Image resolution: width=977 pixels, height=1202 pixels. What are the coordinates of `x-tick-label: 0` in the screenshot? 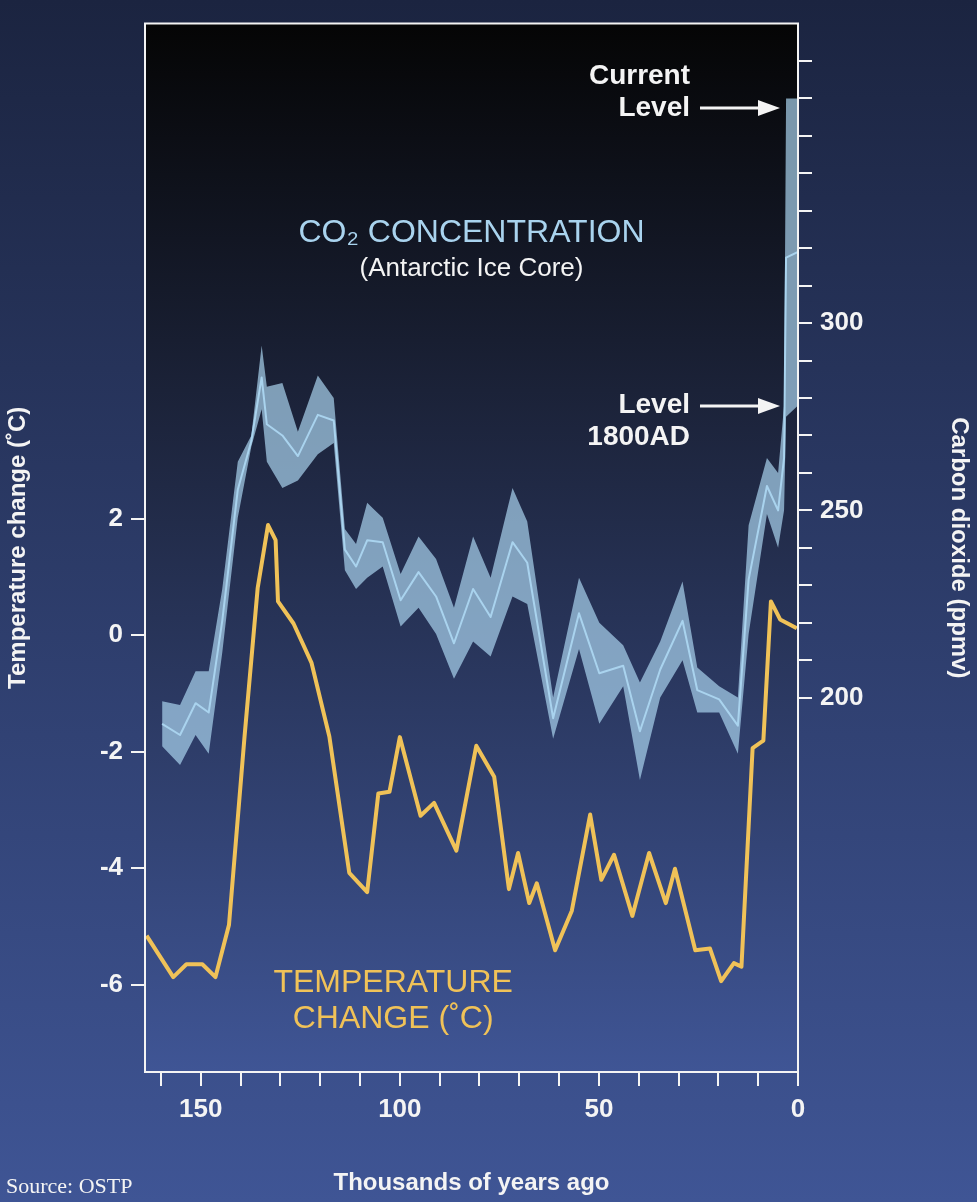 It's located at (798, 1107).